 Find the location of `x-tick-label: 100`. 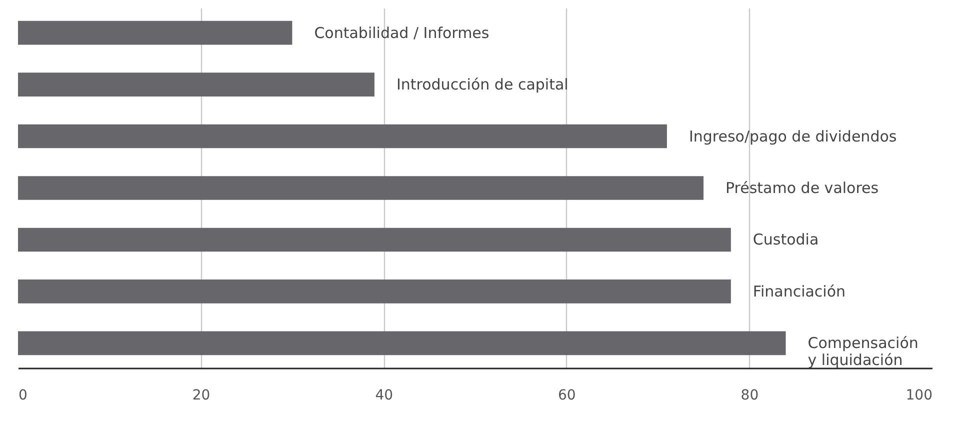

x-tick-label: 100 is located at coordinates (919, 396).